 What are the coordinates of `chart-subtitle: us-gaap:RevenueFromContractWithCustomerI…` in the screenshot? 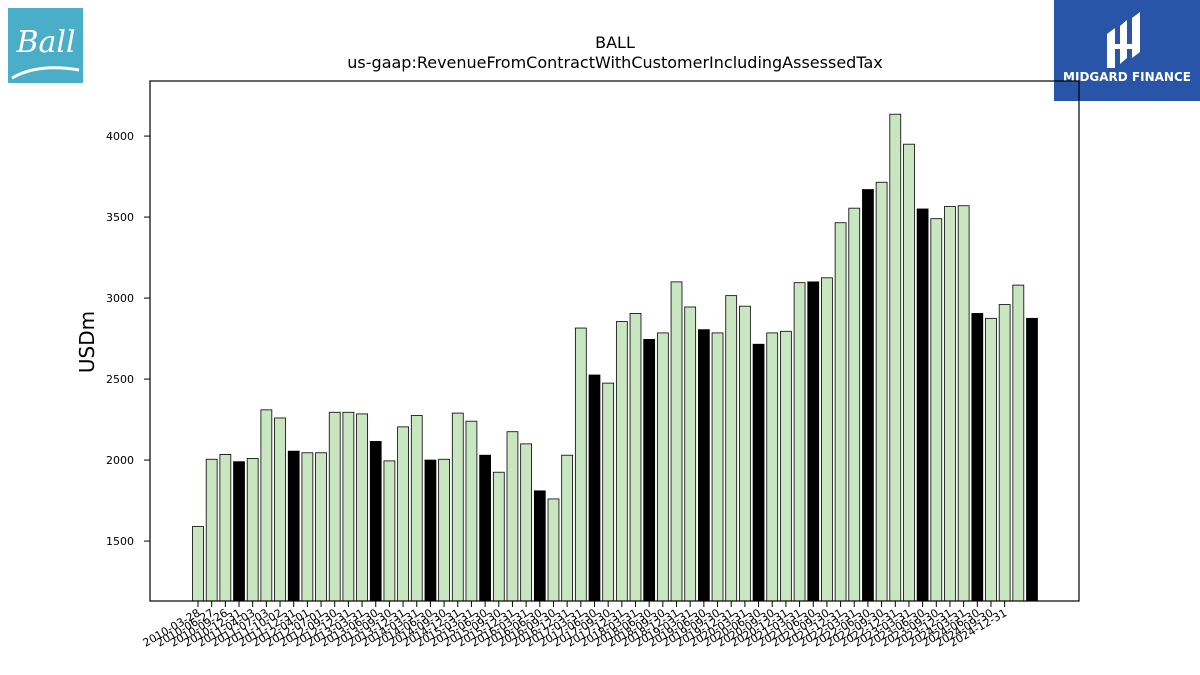 It's located at (614, 62).